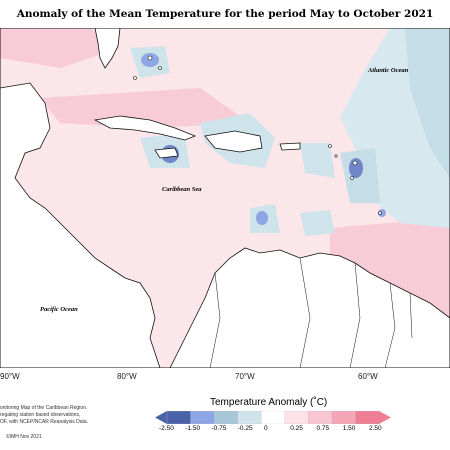 The image size is (450, 450). What do you see at coordinates (296, 428) in the screenshot?
I see `legend-tick-label: 0.25` at bounding box center [296, 428].